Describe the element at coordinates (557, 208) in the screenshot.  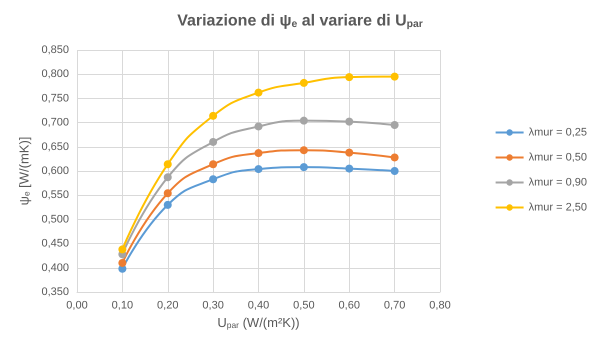
I see `legend-label: λmur = 2,50` at that location.